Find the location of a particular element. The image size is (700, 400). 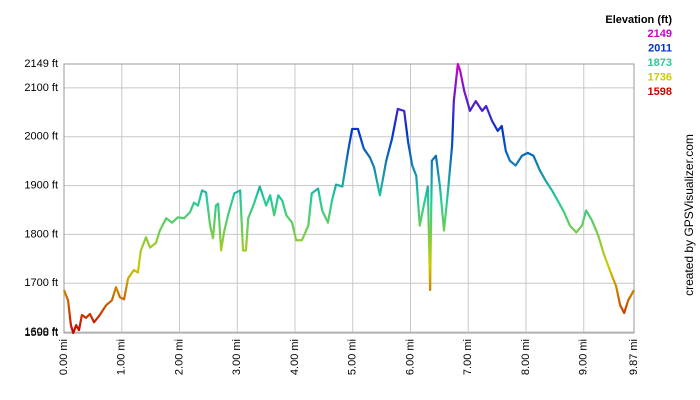

y-tick-label: 1598 ft is located at coordinates (41, 333).